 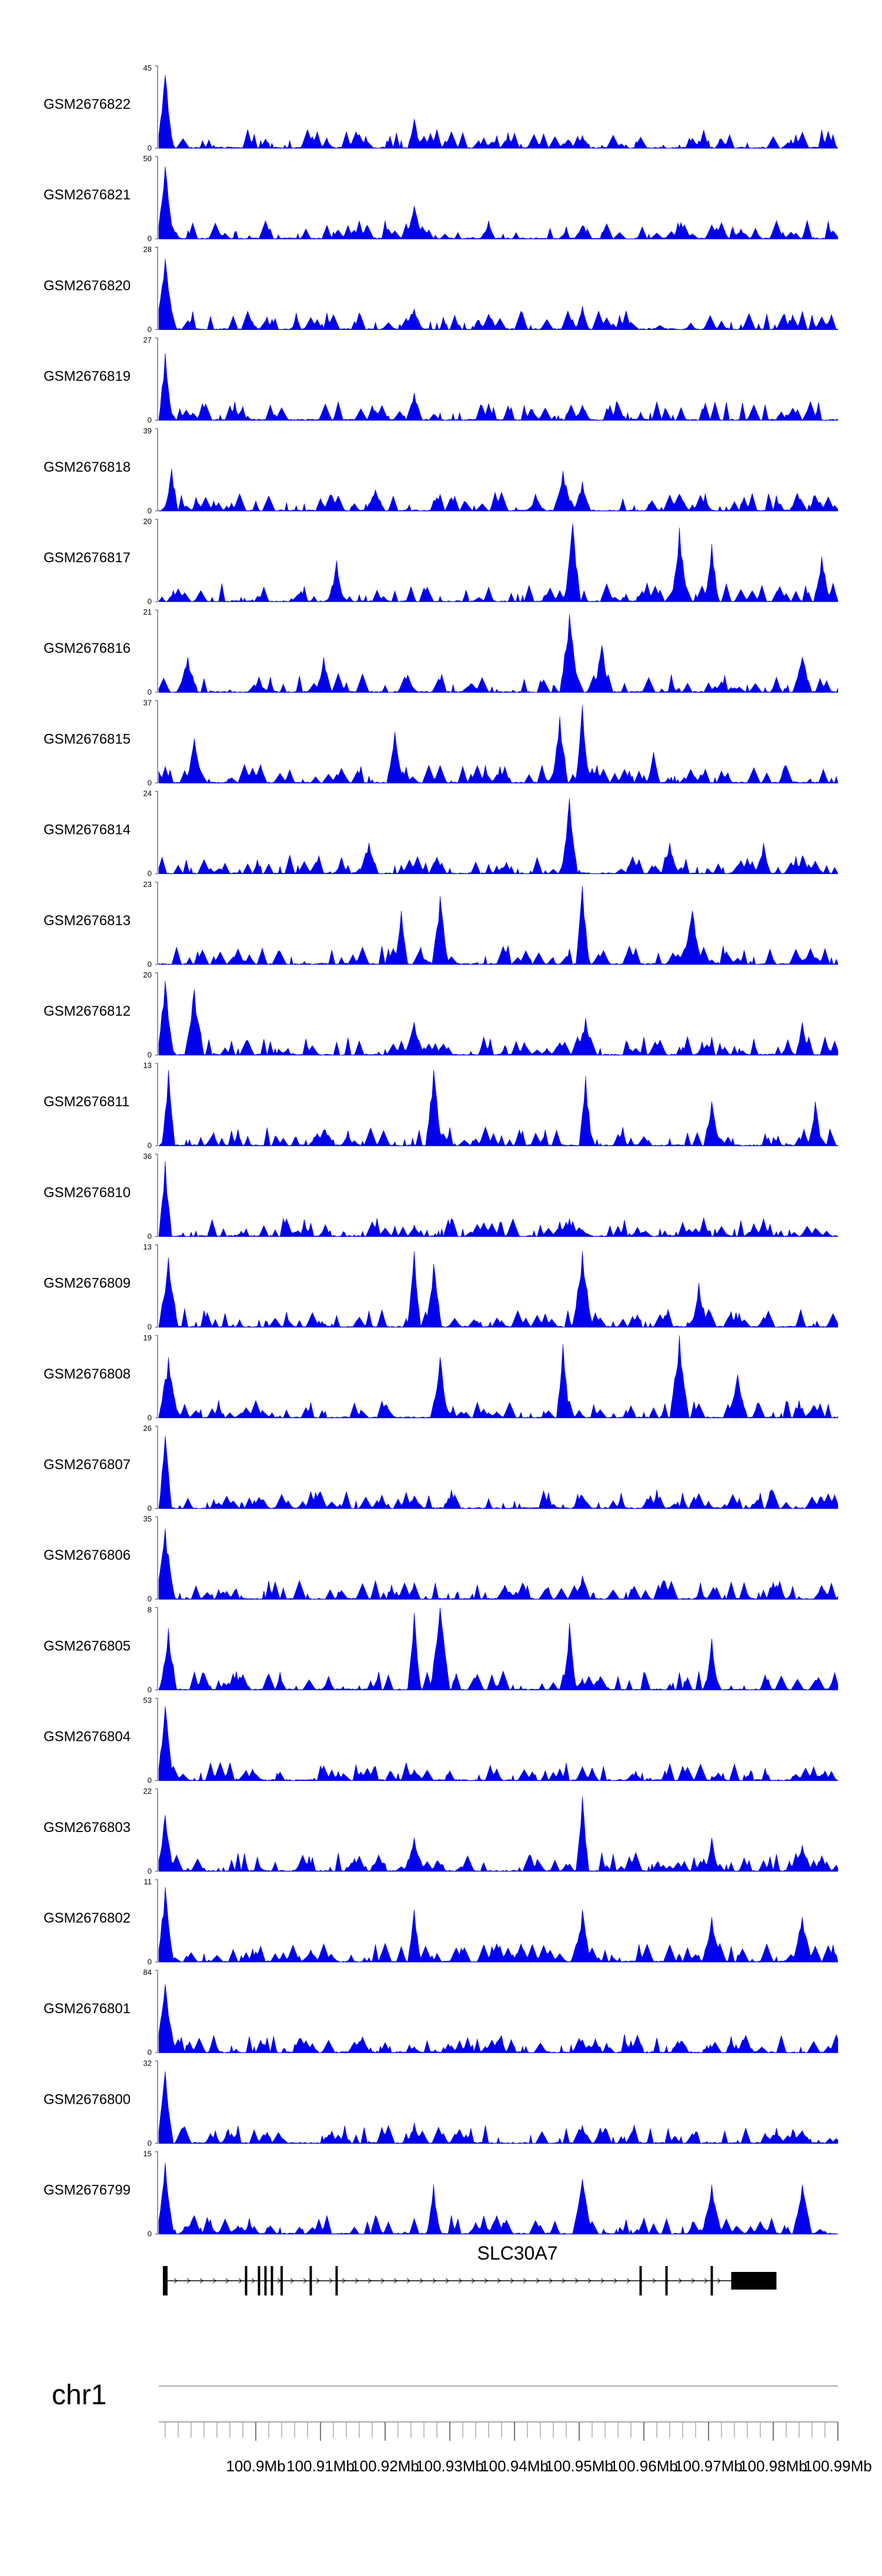 What do you see at coordinates (708, 2466) in the screenshot?
I see `axis-tick-label: 100.97Mb` at bounding box center [708, 2466].